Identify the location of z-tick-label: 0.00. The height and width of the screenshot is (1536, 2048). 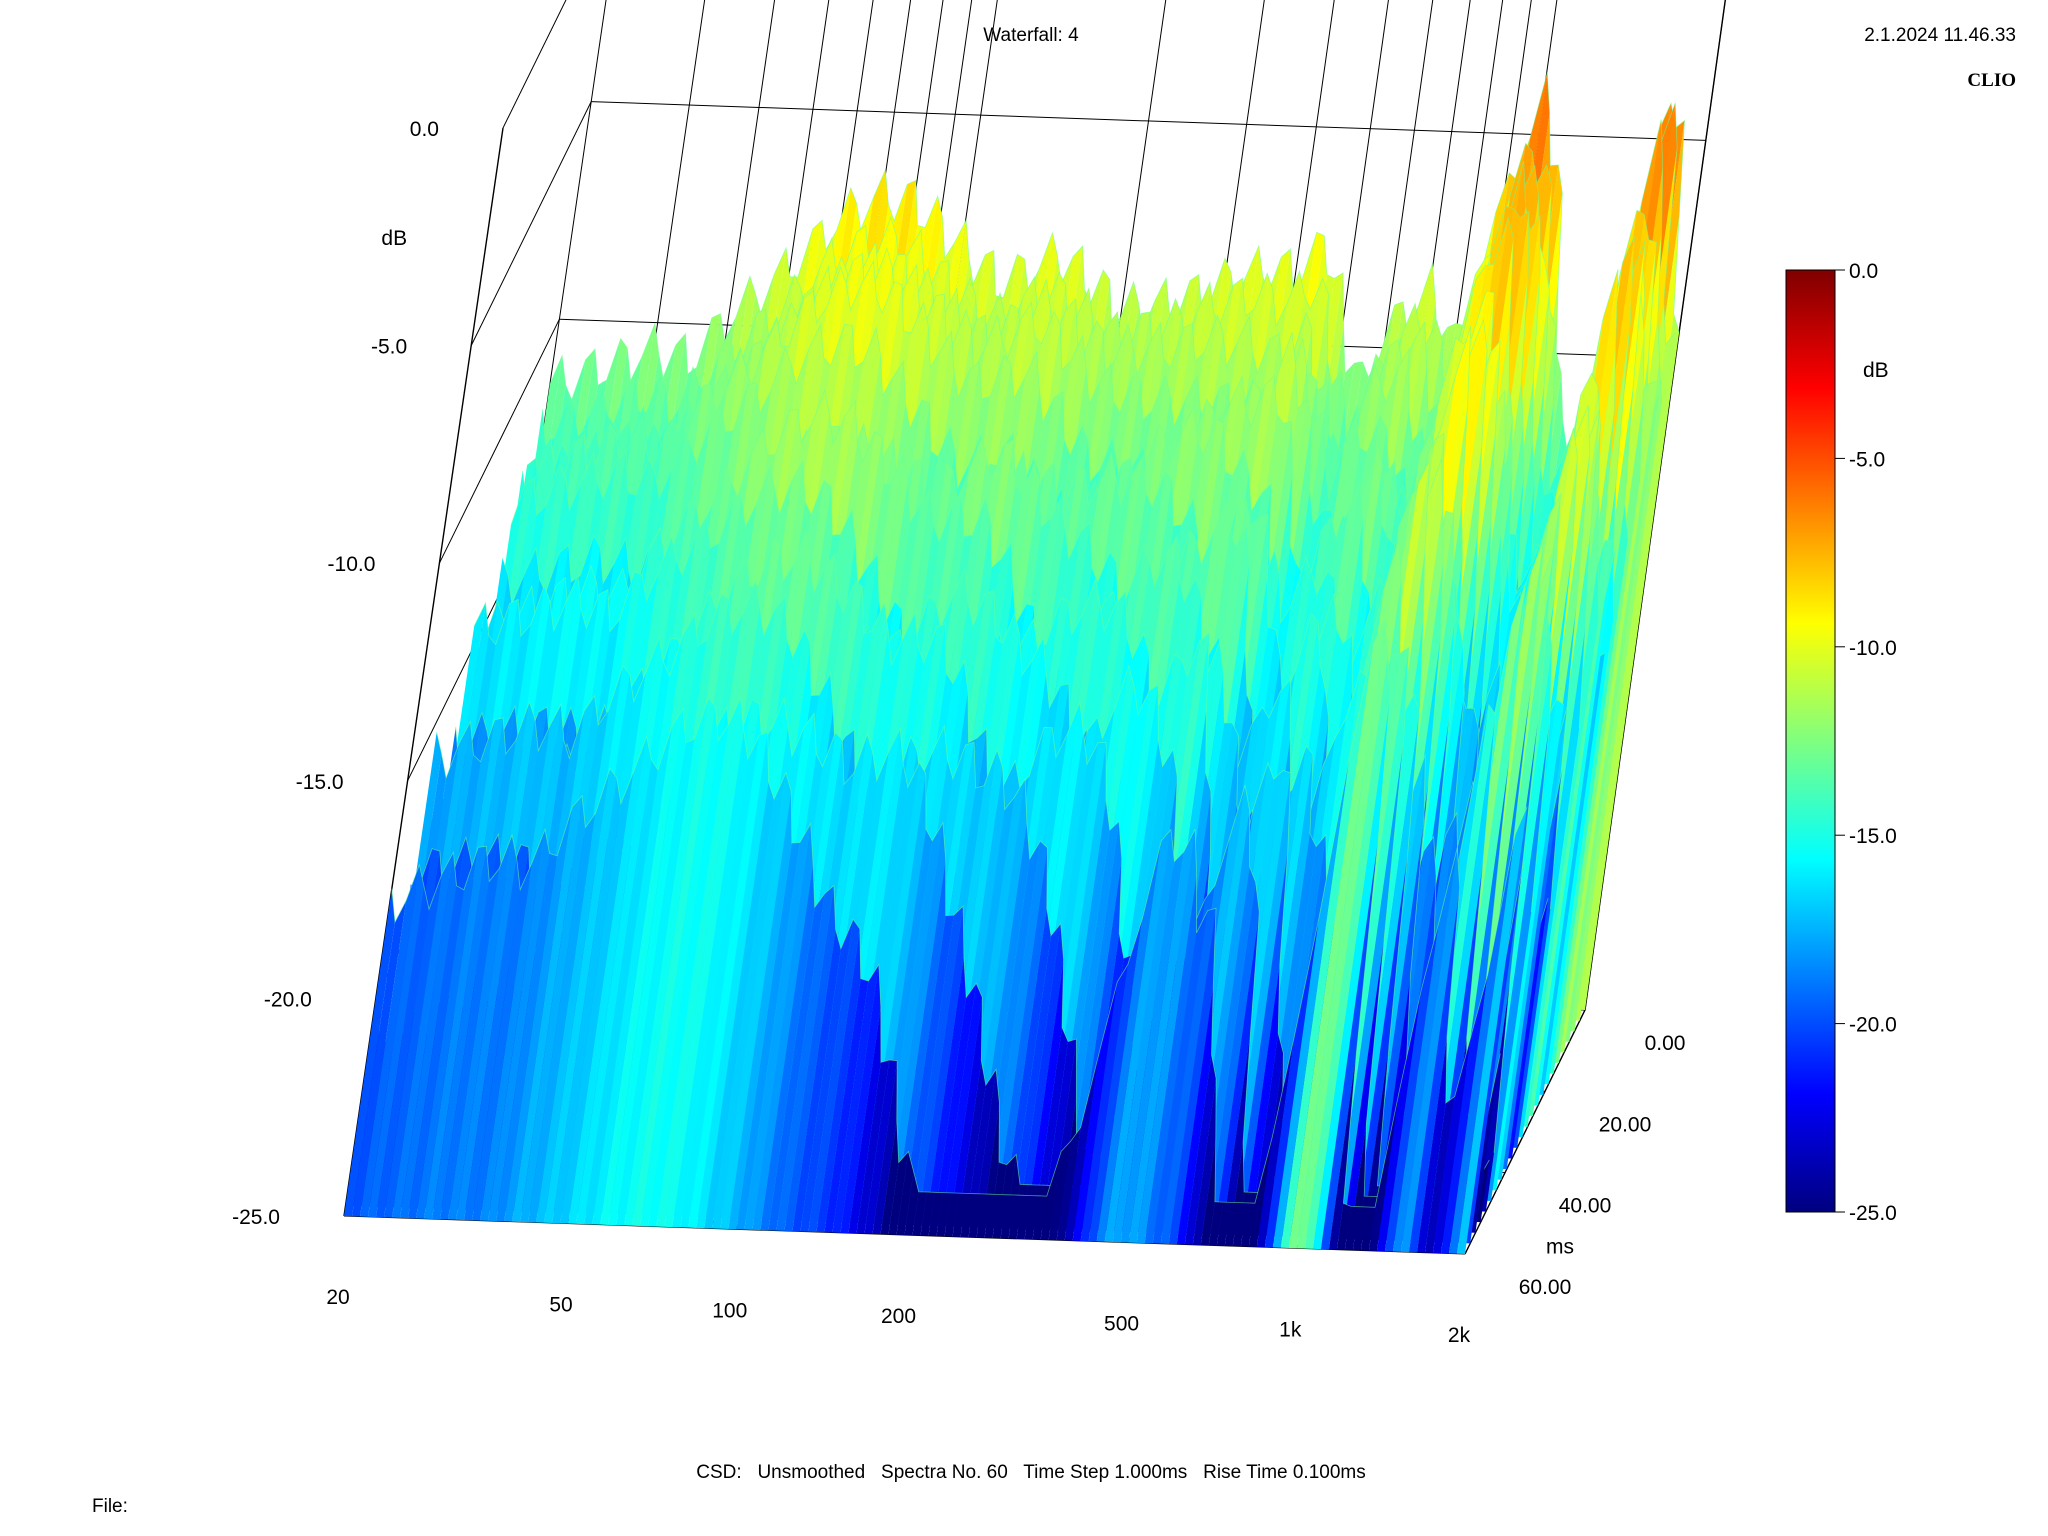
(1665, 1043).